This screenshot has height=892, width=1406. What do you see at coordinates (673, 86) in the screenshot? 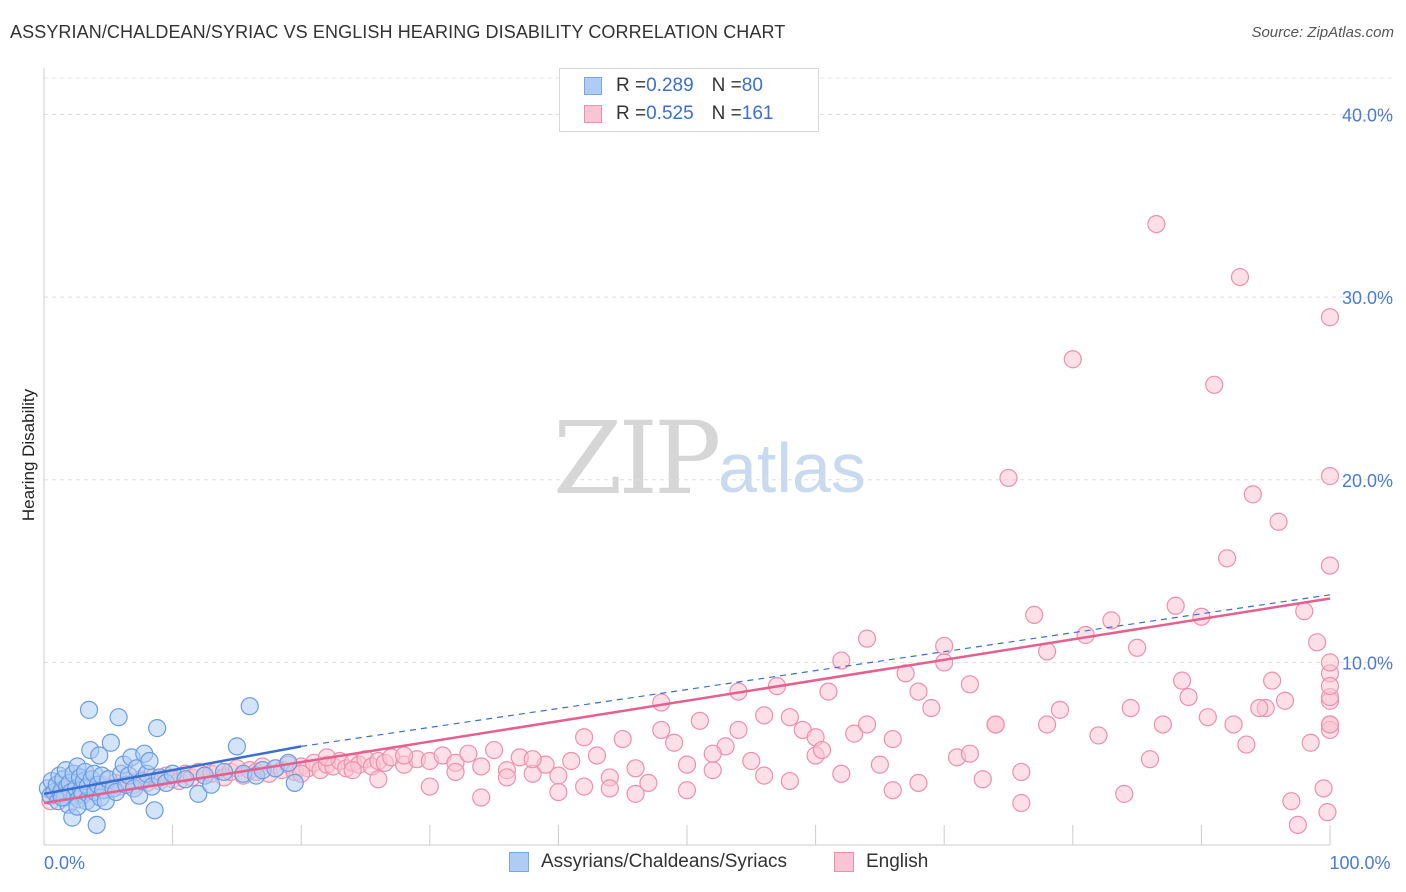
I see `legend-row-assyrians: R = 0.289 N = 80` at bounding box center [673, 86].